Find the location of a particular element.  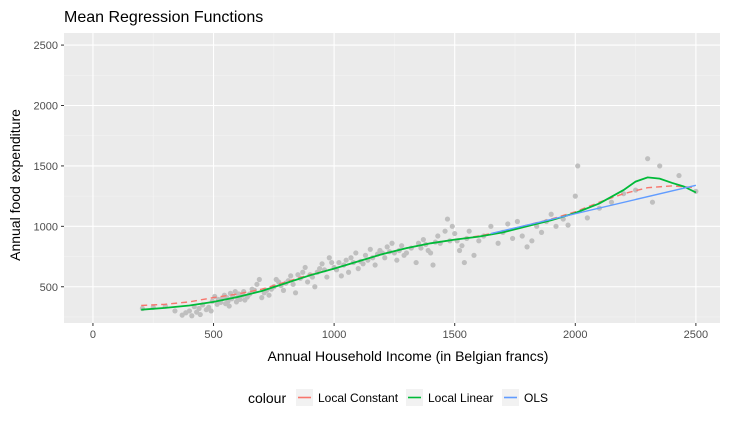

x-tick-label: 2500 is located at coordinates (696, 335).